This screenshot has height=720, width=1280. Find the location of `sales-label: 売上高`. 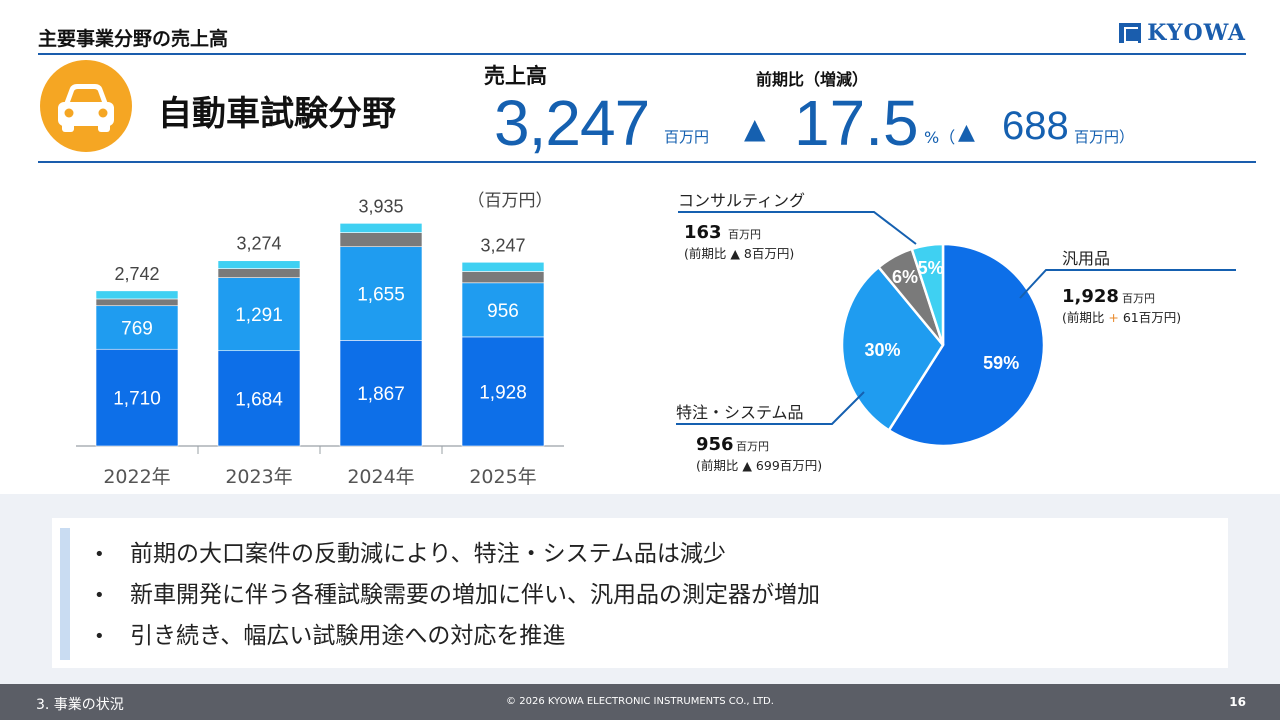

sales-label: 売上高 is located at coordinates (515, 76).